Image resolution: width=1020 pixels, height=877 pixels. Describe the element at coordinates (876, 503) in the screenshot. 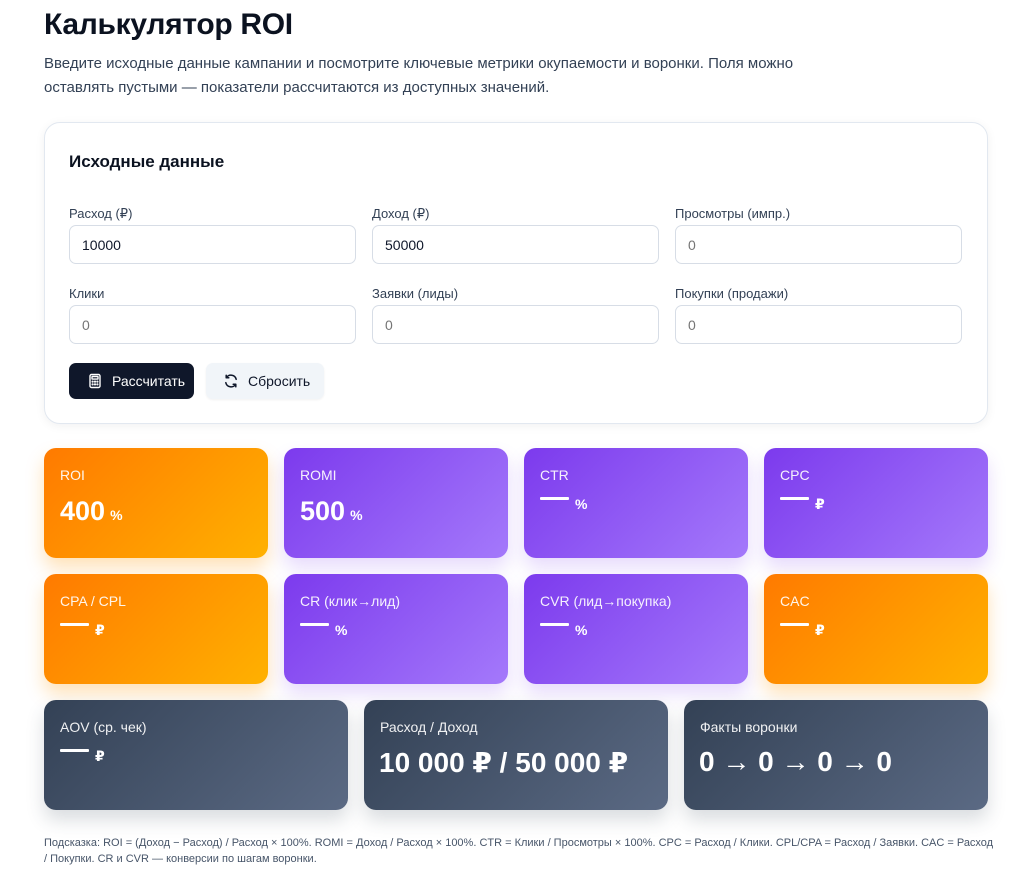

I see `metric-cpc: CPC ₽` at that location.